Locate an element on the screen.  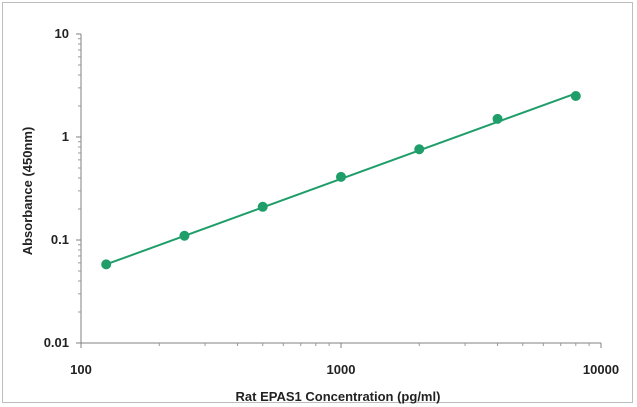
y-ticks is located at coordinates (78, 188).